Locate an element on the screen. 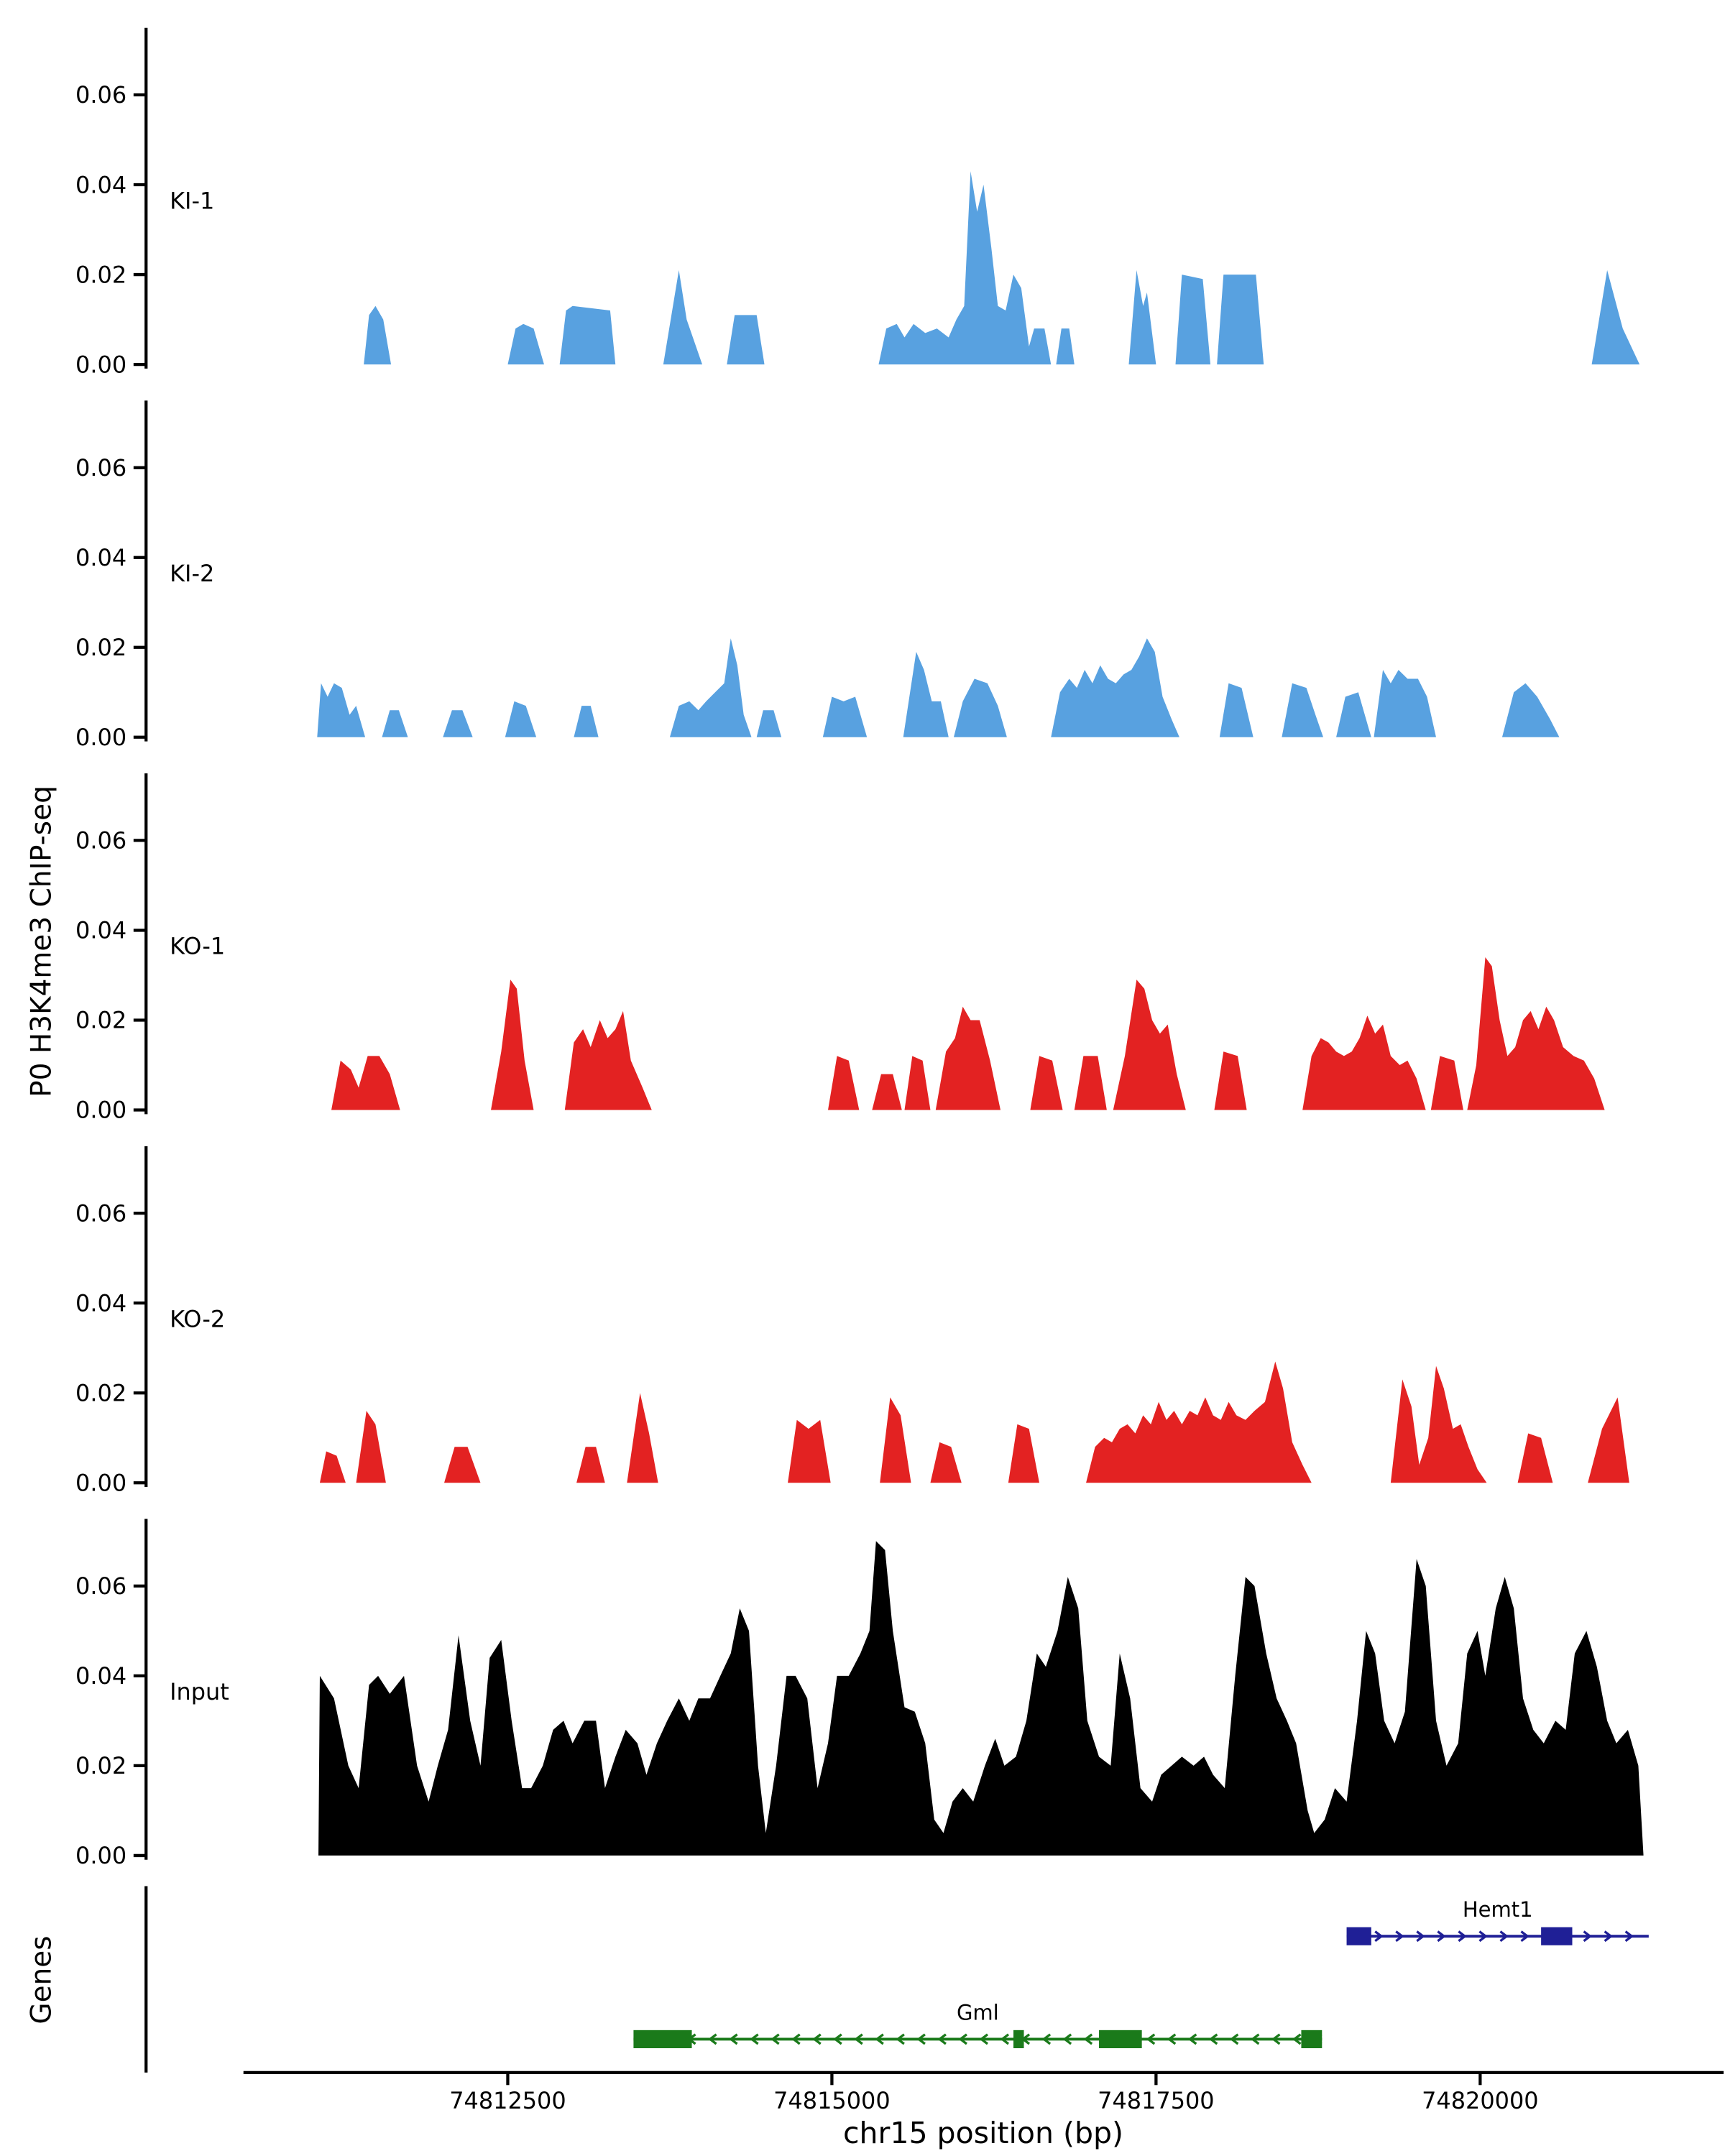 Image resolution: width=1725 pixels, height=2156 pixels. track-label-ko-1: KO-1 is located at coordinates (197, 947).